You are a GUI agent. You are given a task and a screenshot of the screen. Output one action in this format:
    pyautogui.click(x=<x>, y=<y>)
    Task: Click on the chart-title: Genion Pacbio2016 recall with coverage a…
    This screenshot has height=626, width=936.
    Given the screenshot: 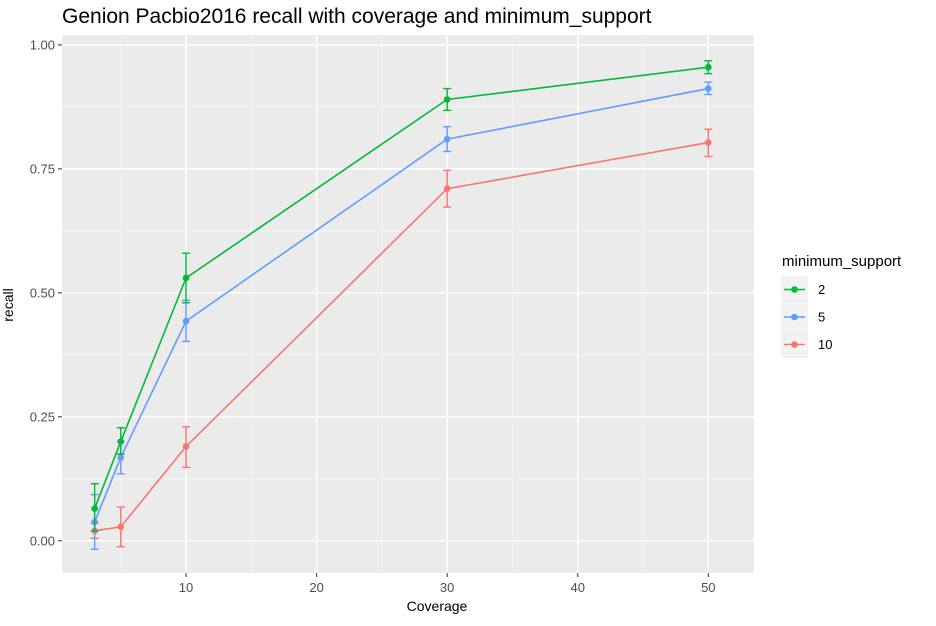 What is the action you would take?
    pyautogui.click(x=357, y=16)
    